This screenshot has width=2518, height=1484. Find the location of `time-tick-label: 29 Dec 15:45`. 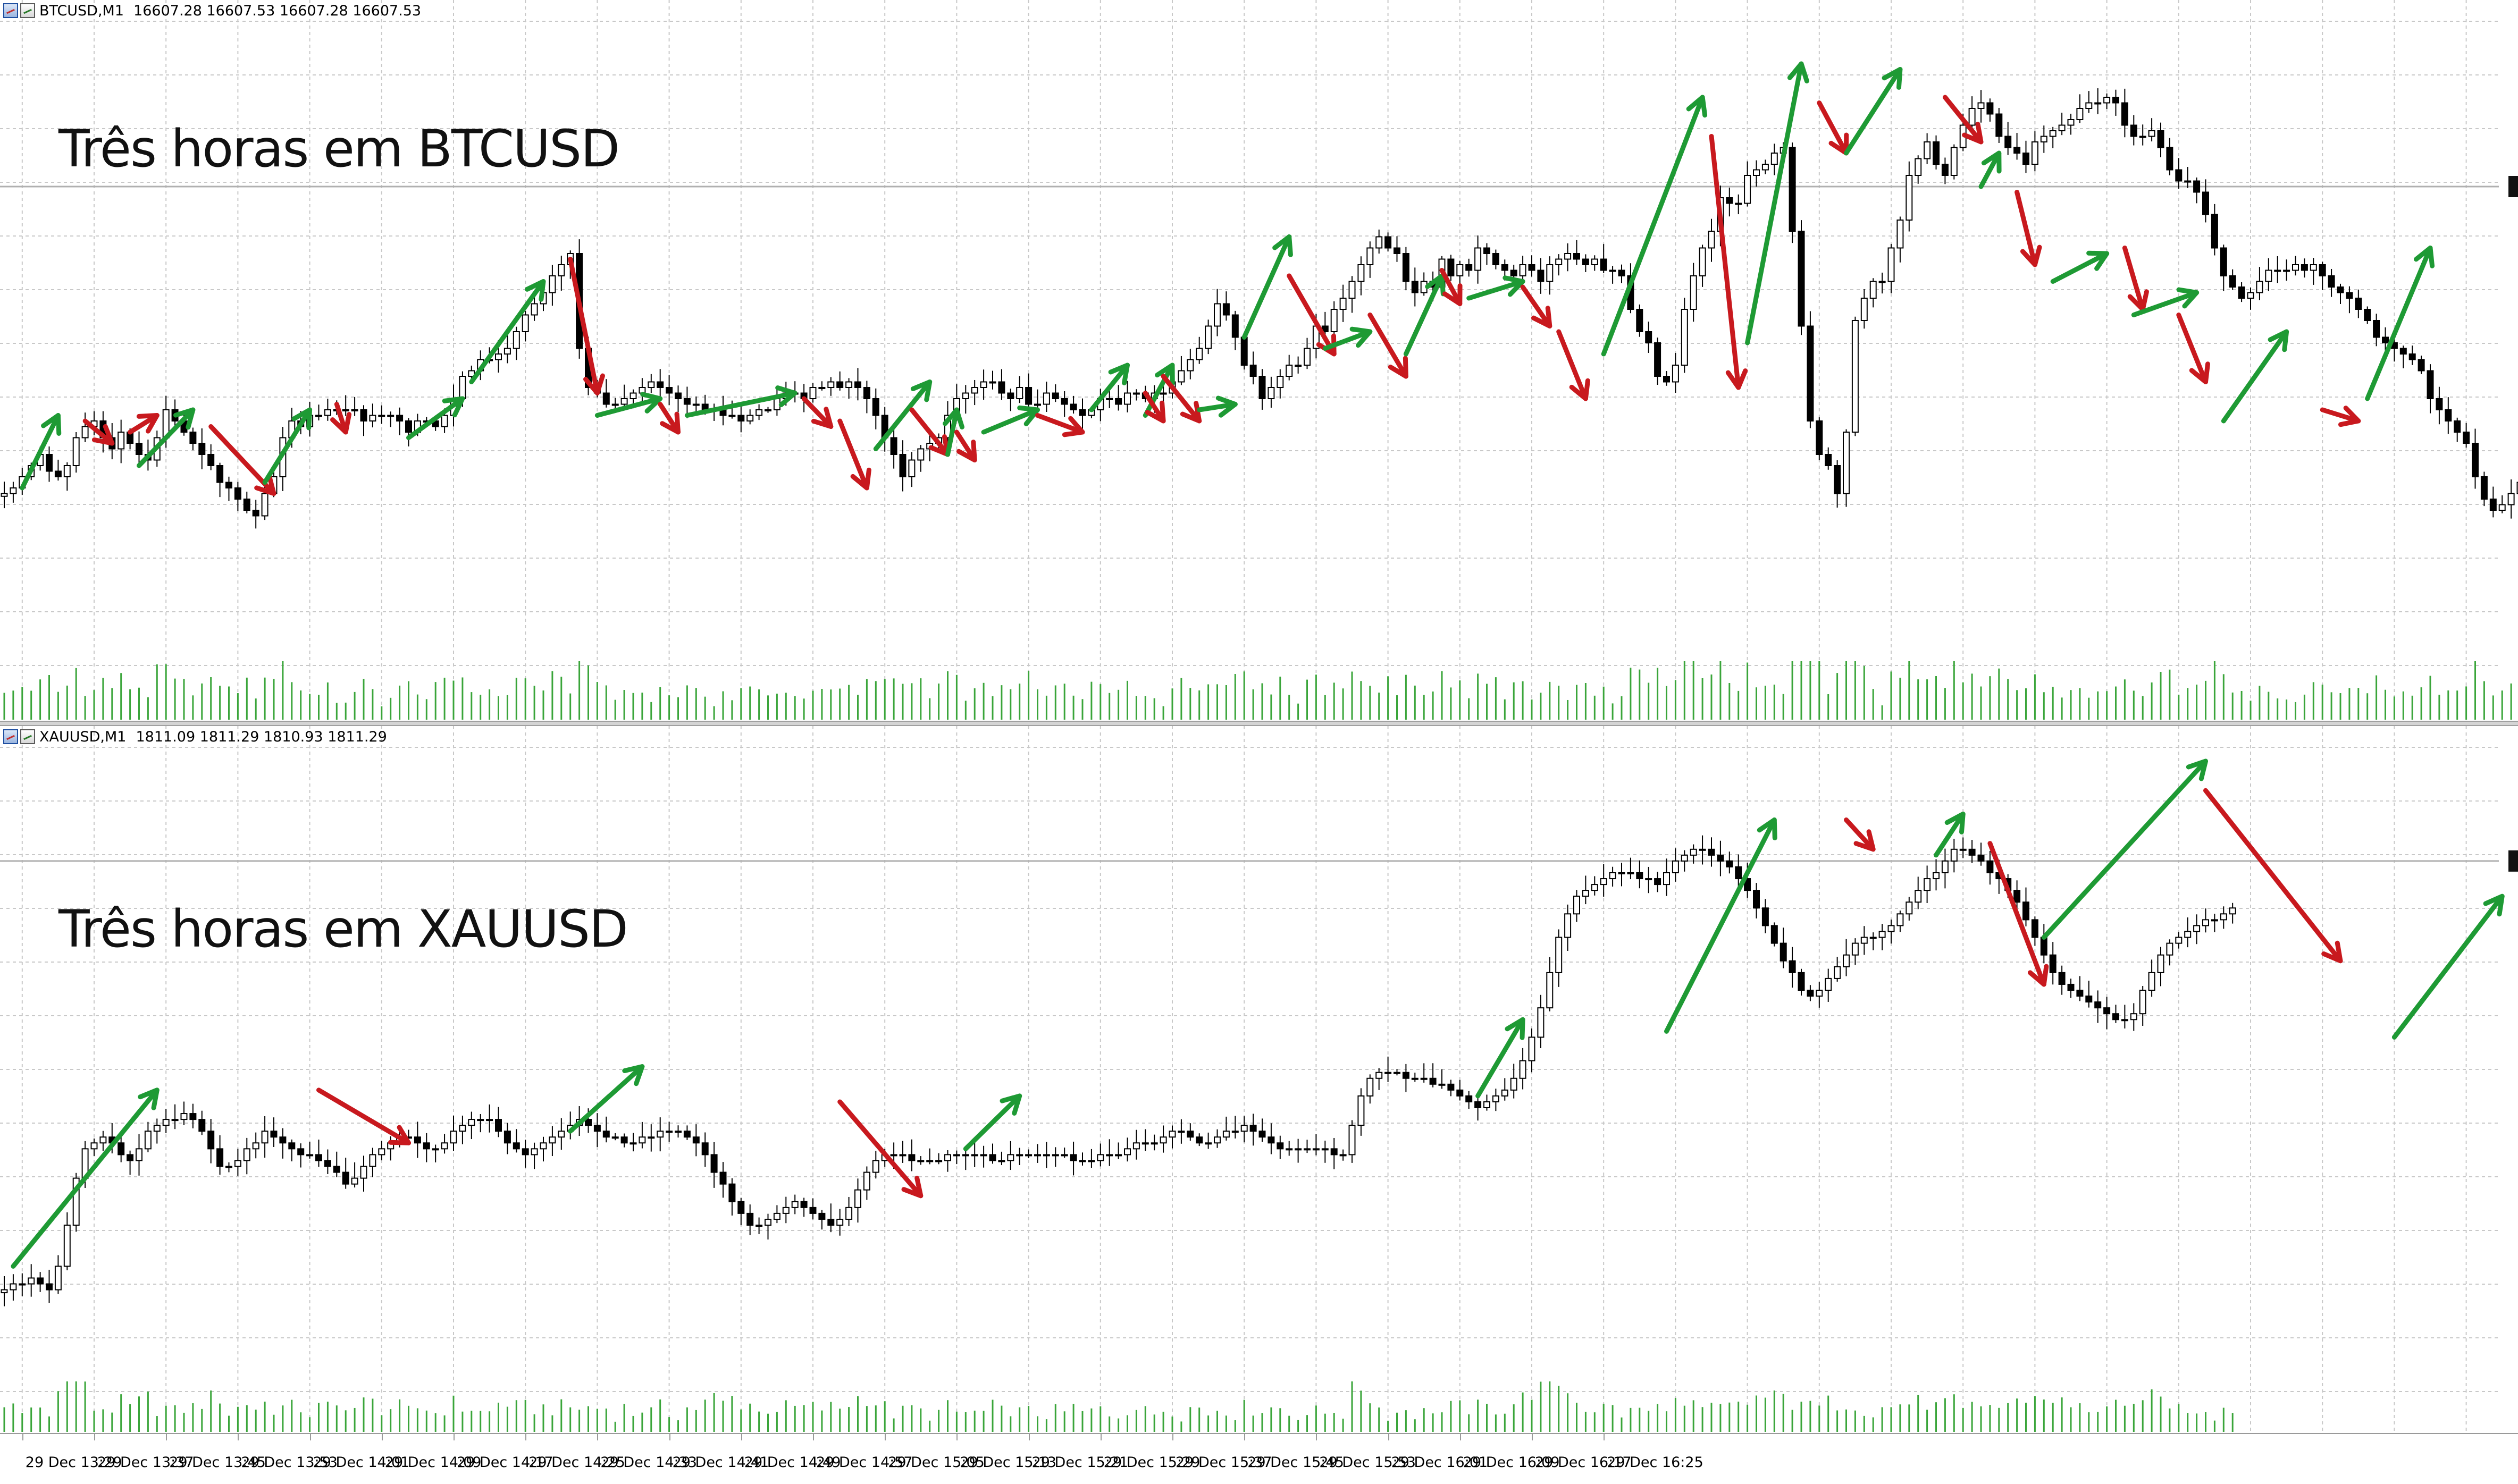

time-tick-label: 29 Dec 15:45 is located at coordinates (1295, 1462).